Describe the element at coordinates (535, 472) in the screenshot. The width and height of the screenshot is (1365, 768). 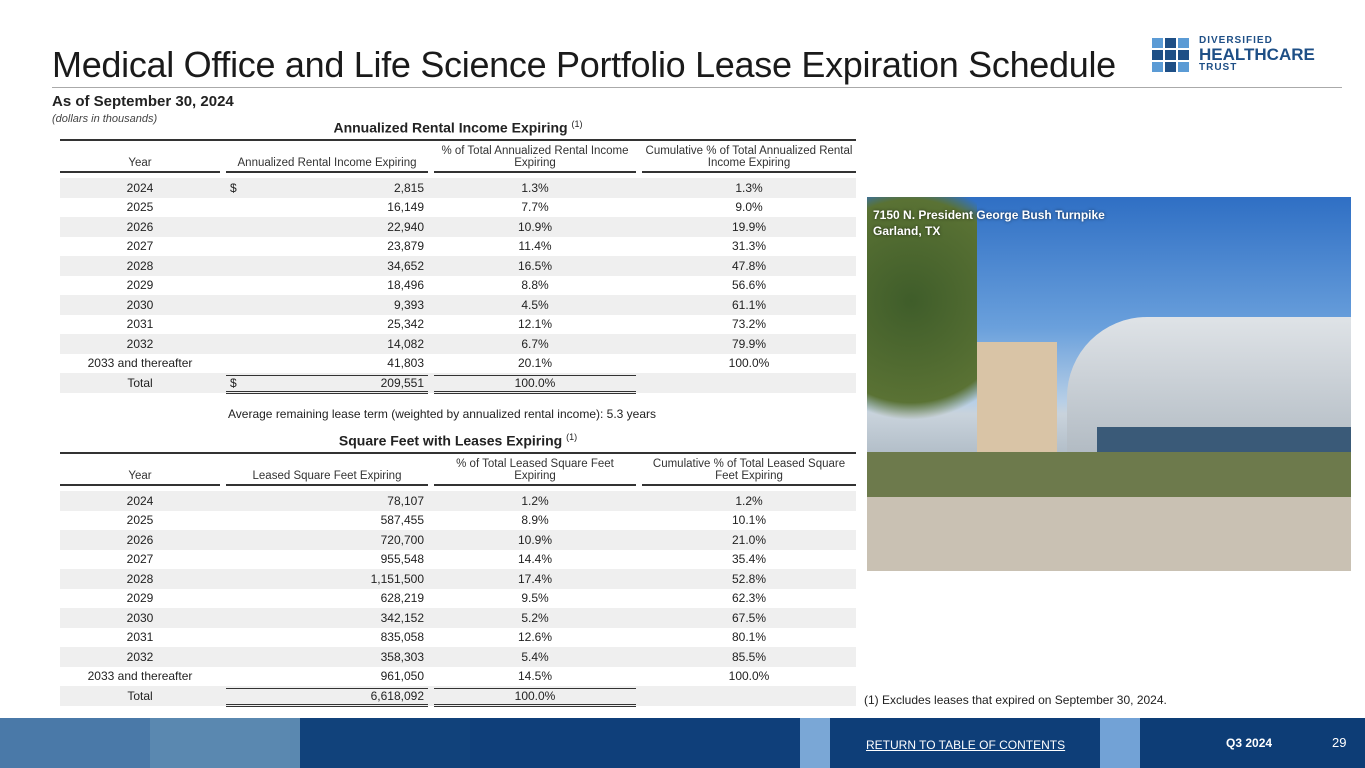
I see `column-header: % of Total Leased Square Feet Expiring` at that location.